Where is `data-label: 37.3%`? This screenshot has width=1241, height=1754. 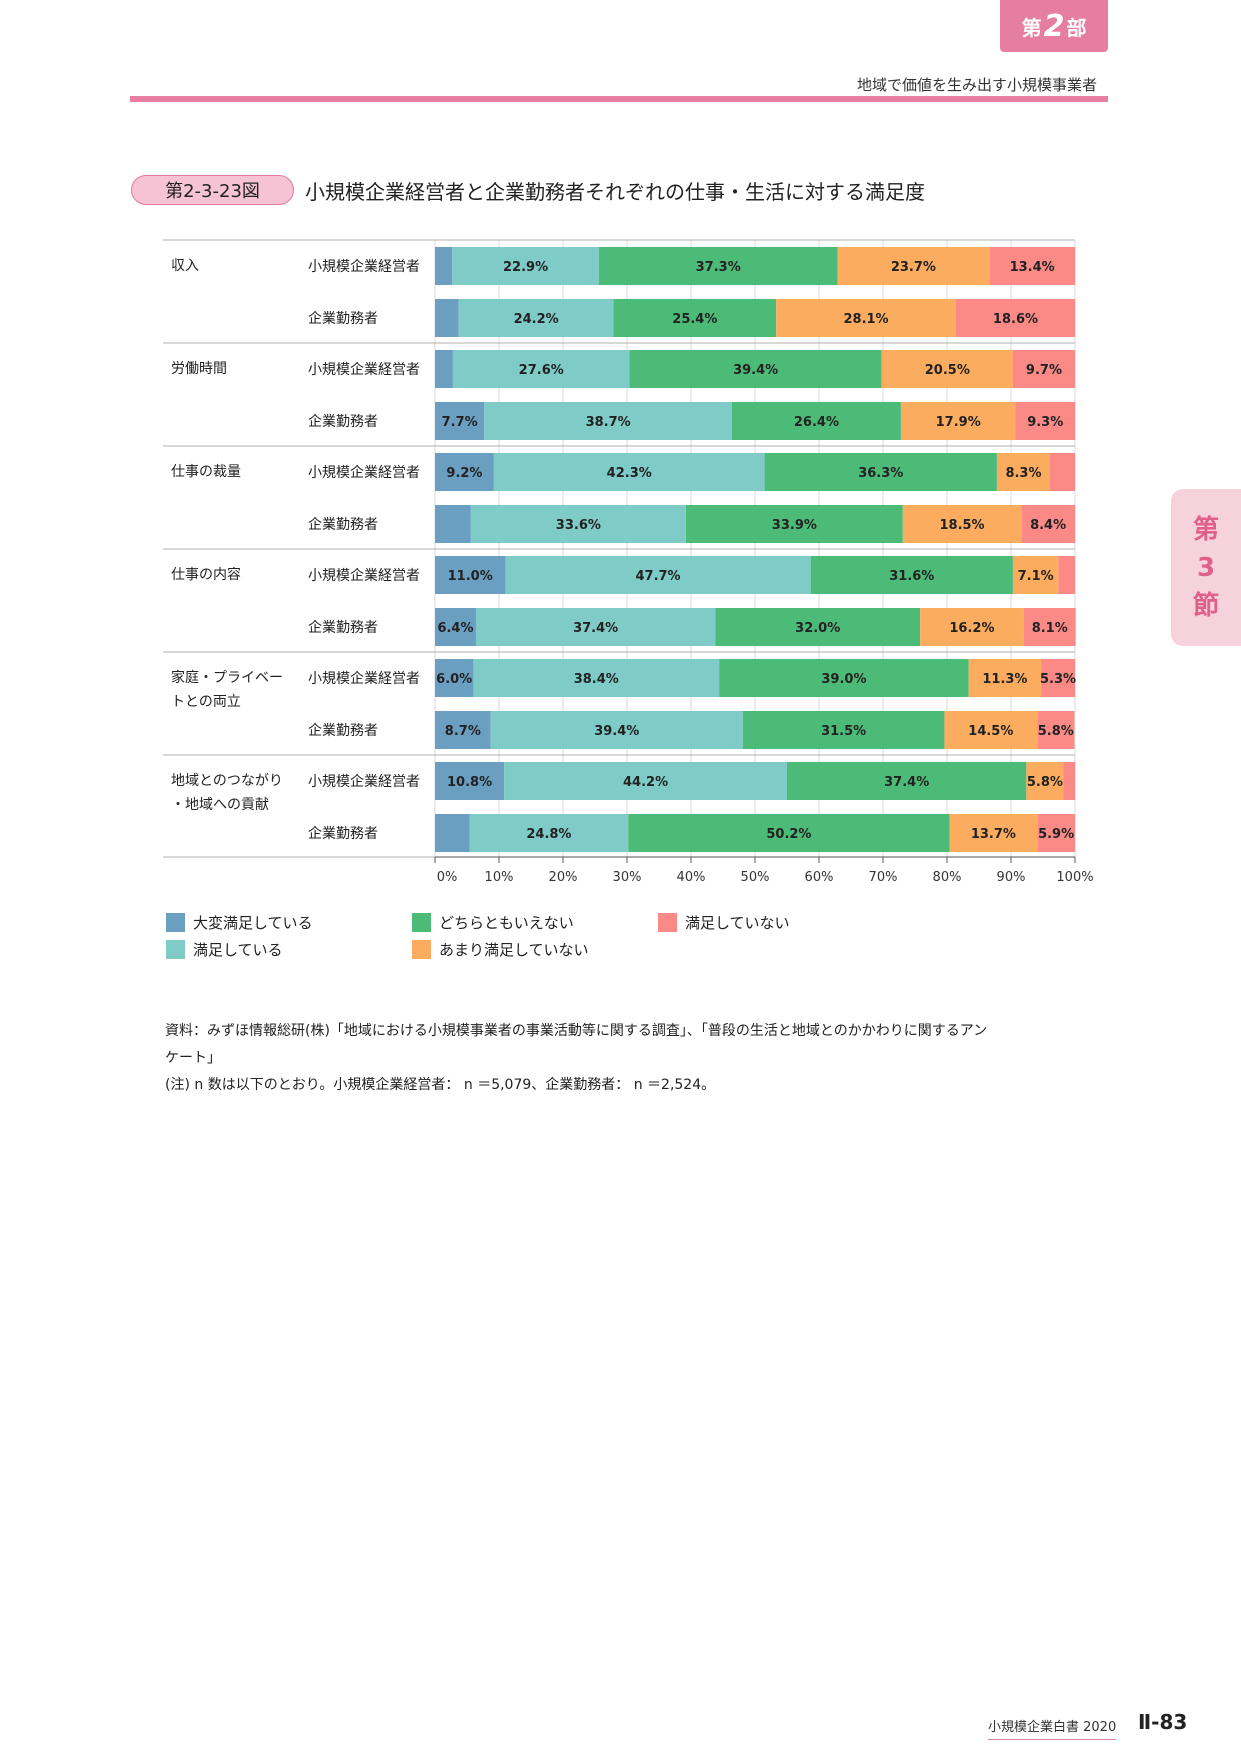 data-label: 37.3% is located at coordinates (718, 267).